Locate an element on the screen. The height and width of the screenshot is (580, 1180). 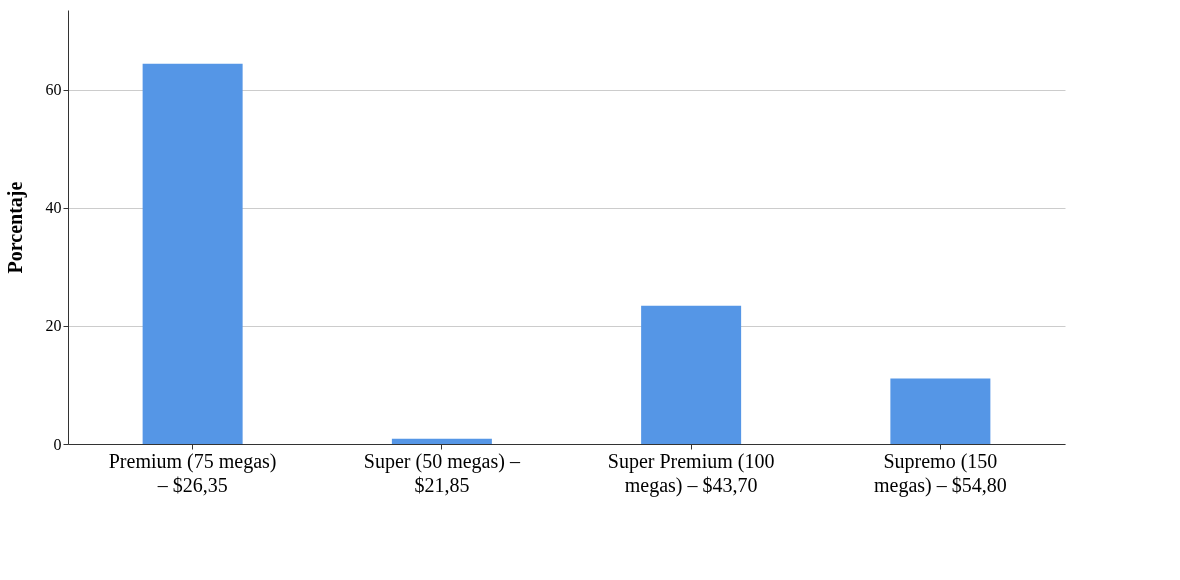
x-tick-label: Supremo (150 megas) – $54,80 is located at coordinates (940, 473).